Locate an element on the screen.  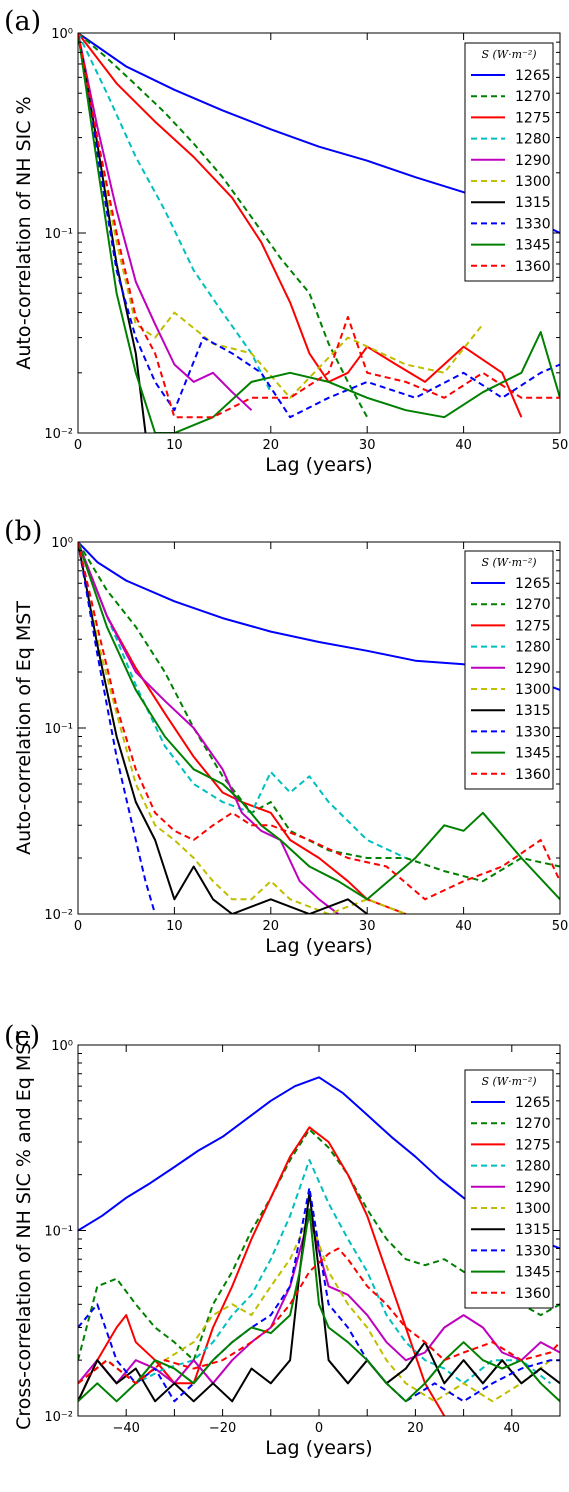
x-tick-label: −20 is located at coordinates (222, 1428).